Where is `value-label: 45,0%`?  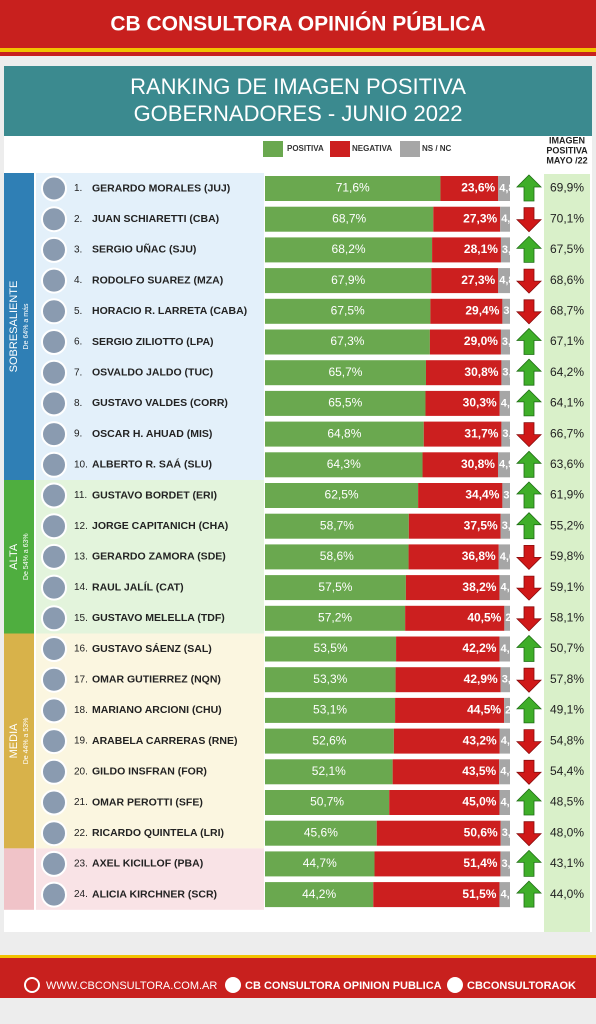
value-label: 45,0% is located at coordinates (479, 802).